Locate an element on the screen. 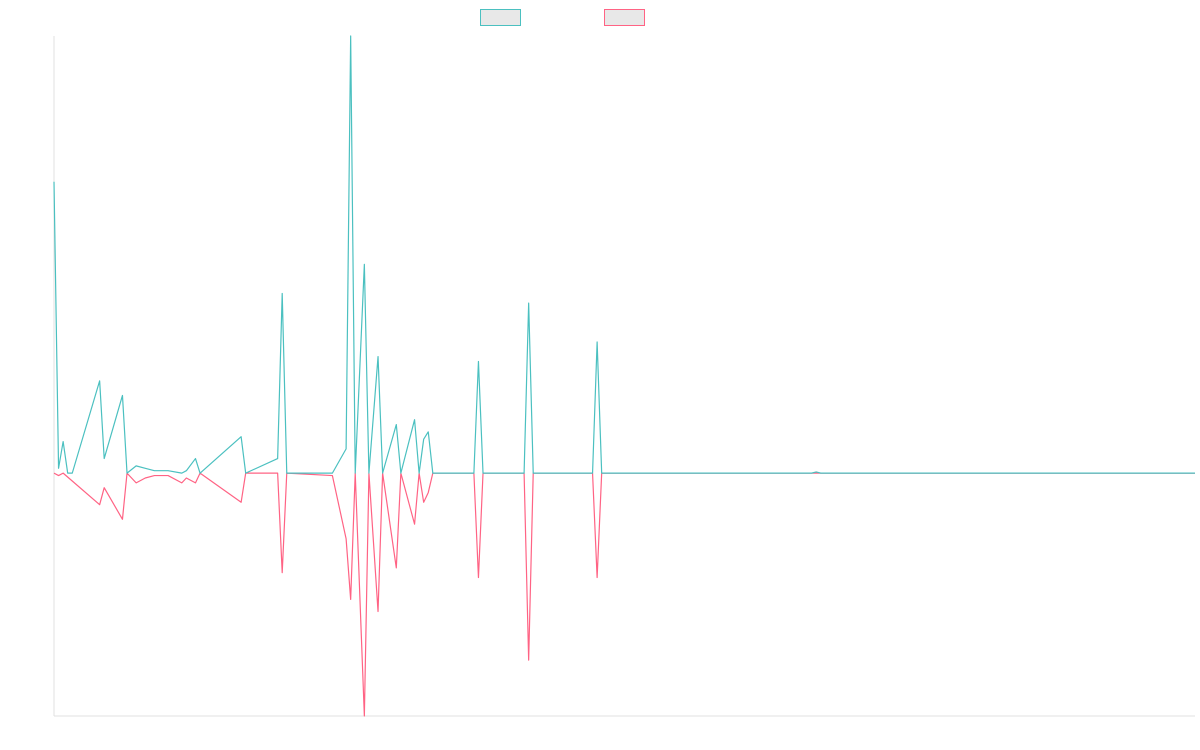 The height and width of the screenshot is (750, 1200). legend-swatch-series_a is located at coordinates (500, 17).